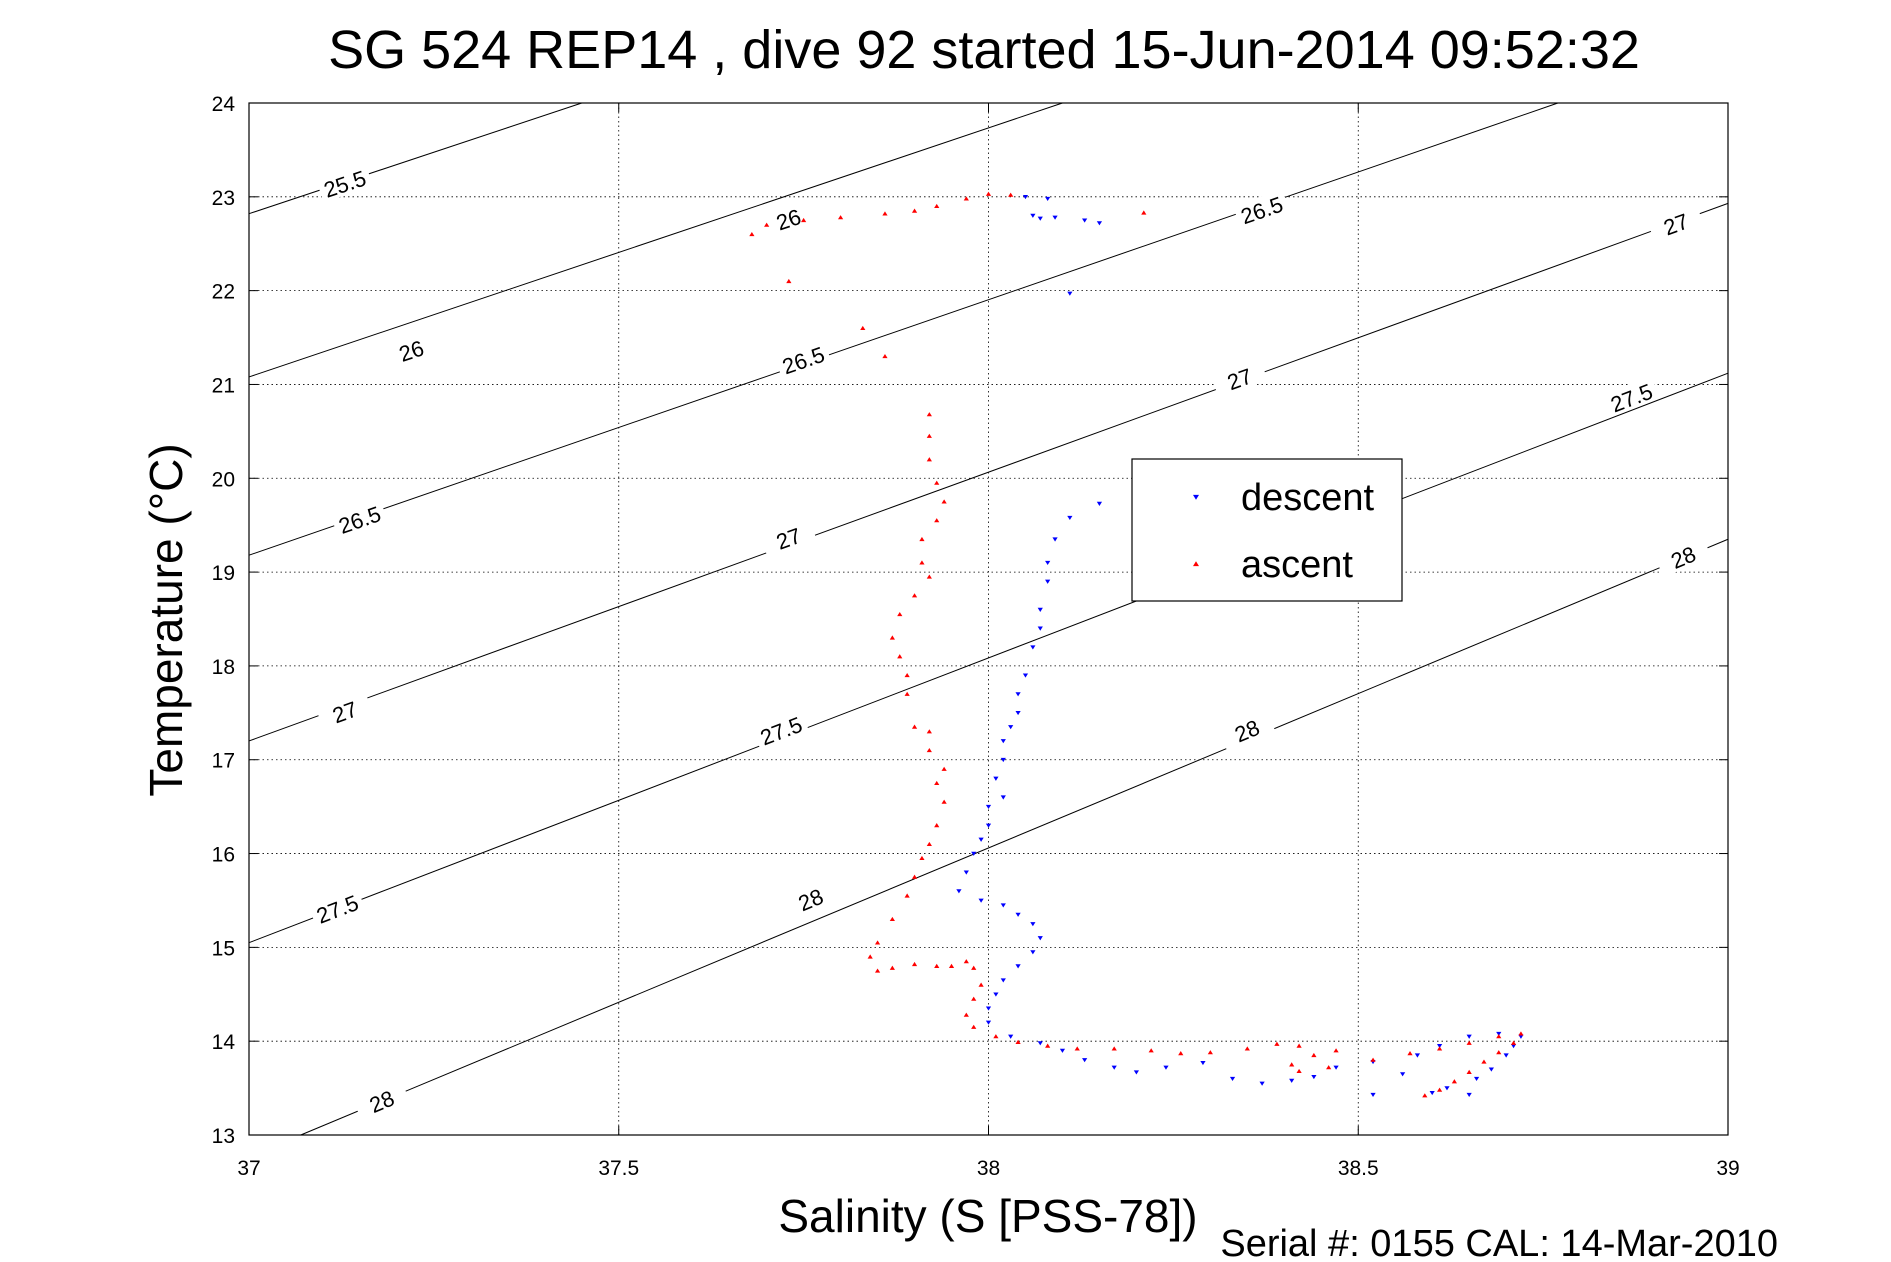 The image size is (1891, 1262). I want to click on x-tick-label: 37, so click(248, 1168).